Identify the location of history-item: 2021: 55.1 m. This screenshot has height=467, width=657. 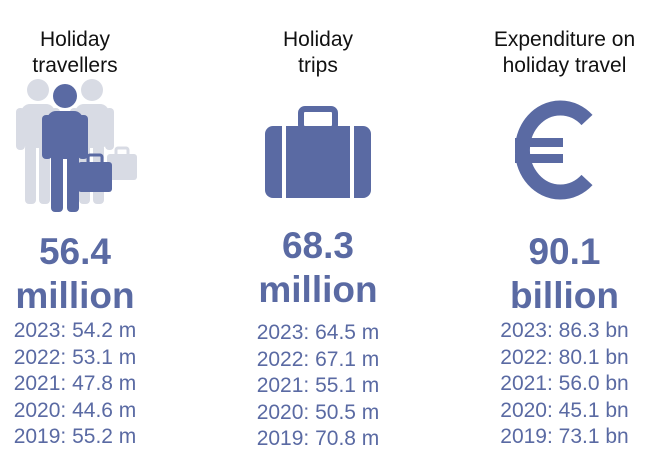
(318, 385).